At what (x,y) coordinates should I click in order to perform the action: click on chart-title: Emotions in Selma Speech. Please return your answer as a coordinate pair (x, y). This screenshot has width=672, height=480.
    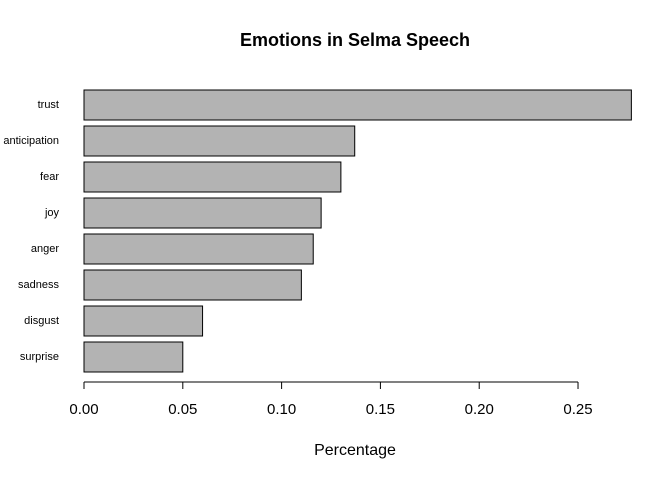
    Looking at the image, I should click on (355, 40).